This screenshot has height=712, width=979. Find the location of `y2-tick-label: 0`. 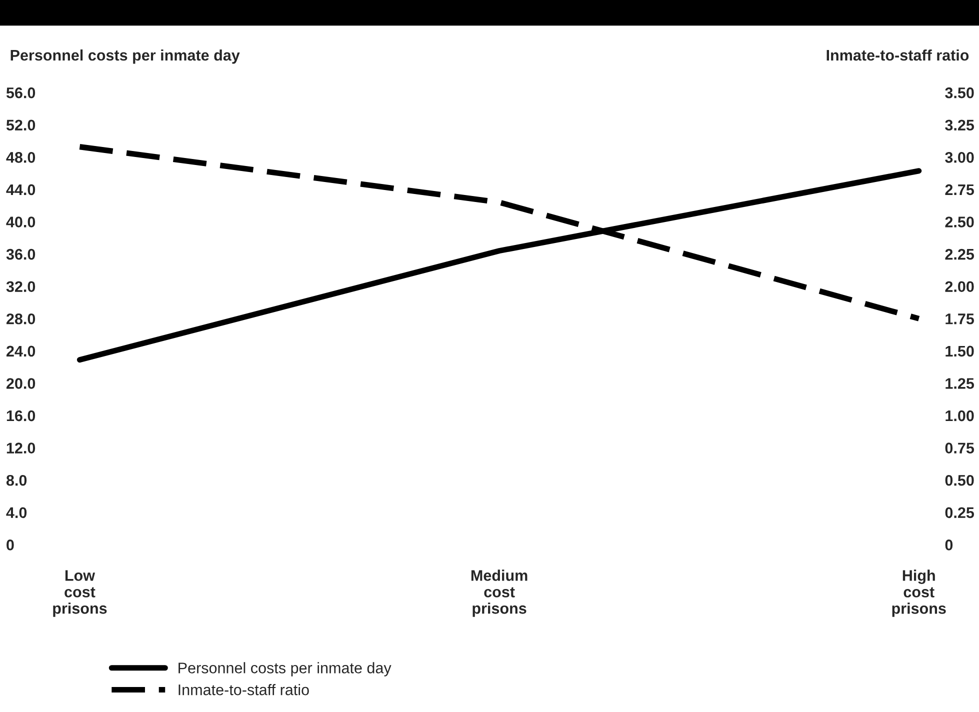

y2-tick-label: 0 is located at coordinates (949, 545).